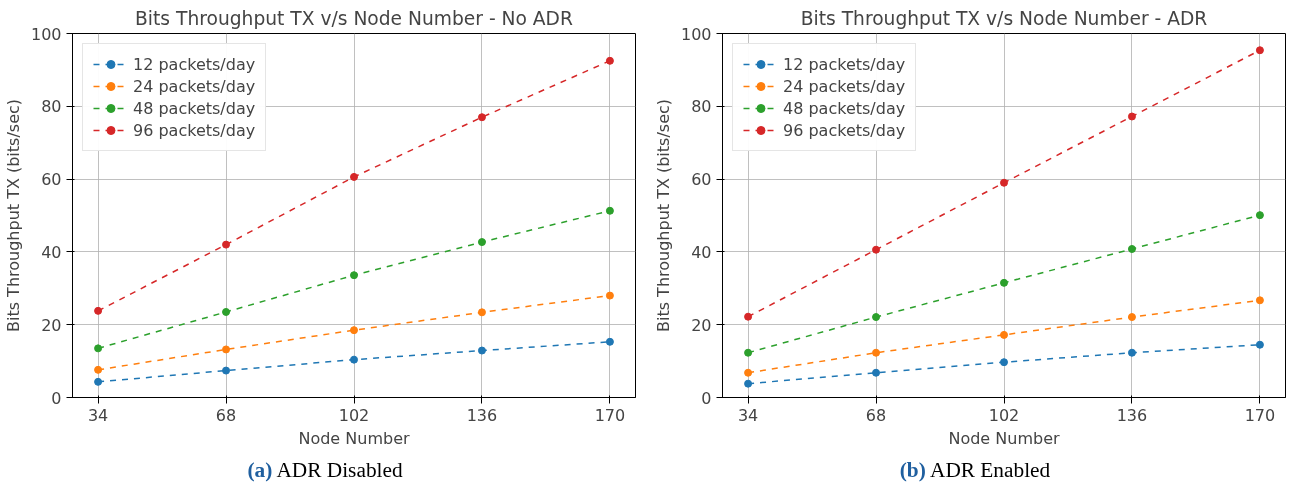 Image resolution: width=1299 pixels, height=494 pixels. I want to click on chart-title: Bits Throughput TX v/s Node Number - ADR, so click(1004, 18).